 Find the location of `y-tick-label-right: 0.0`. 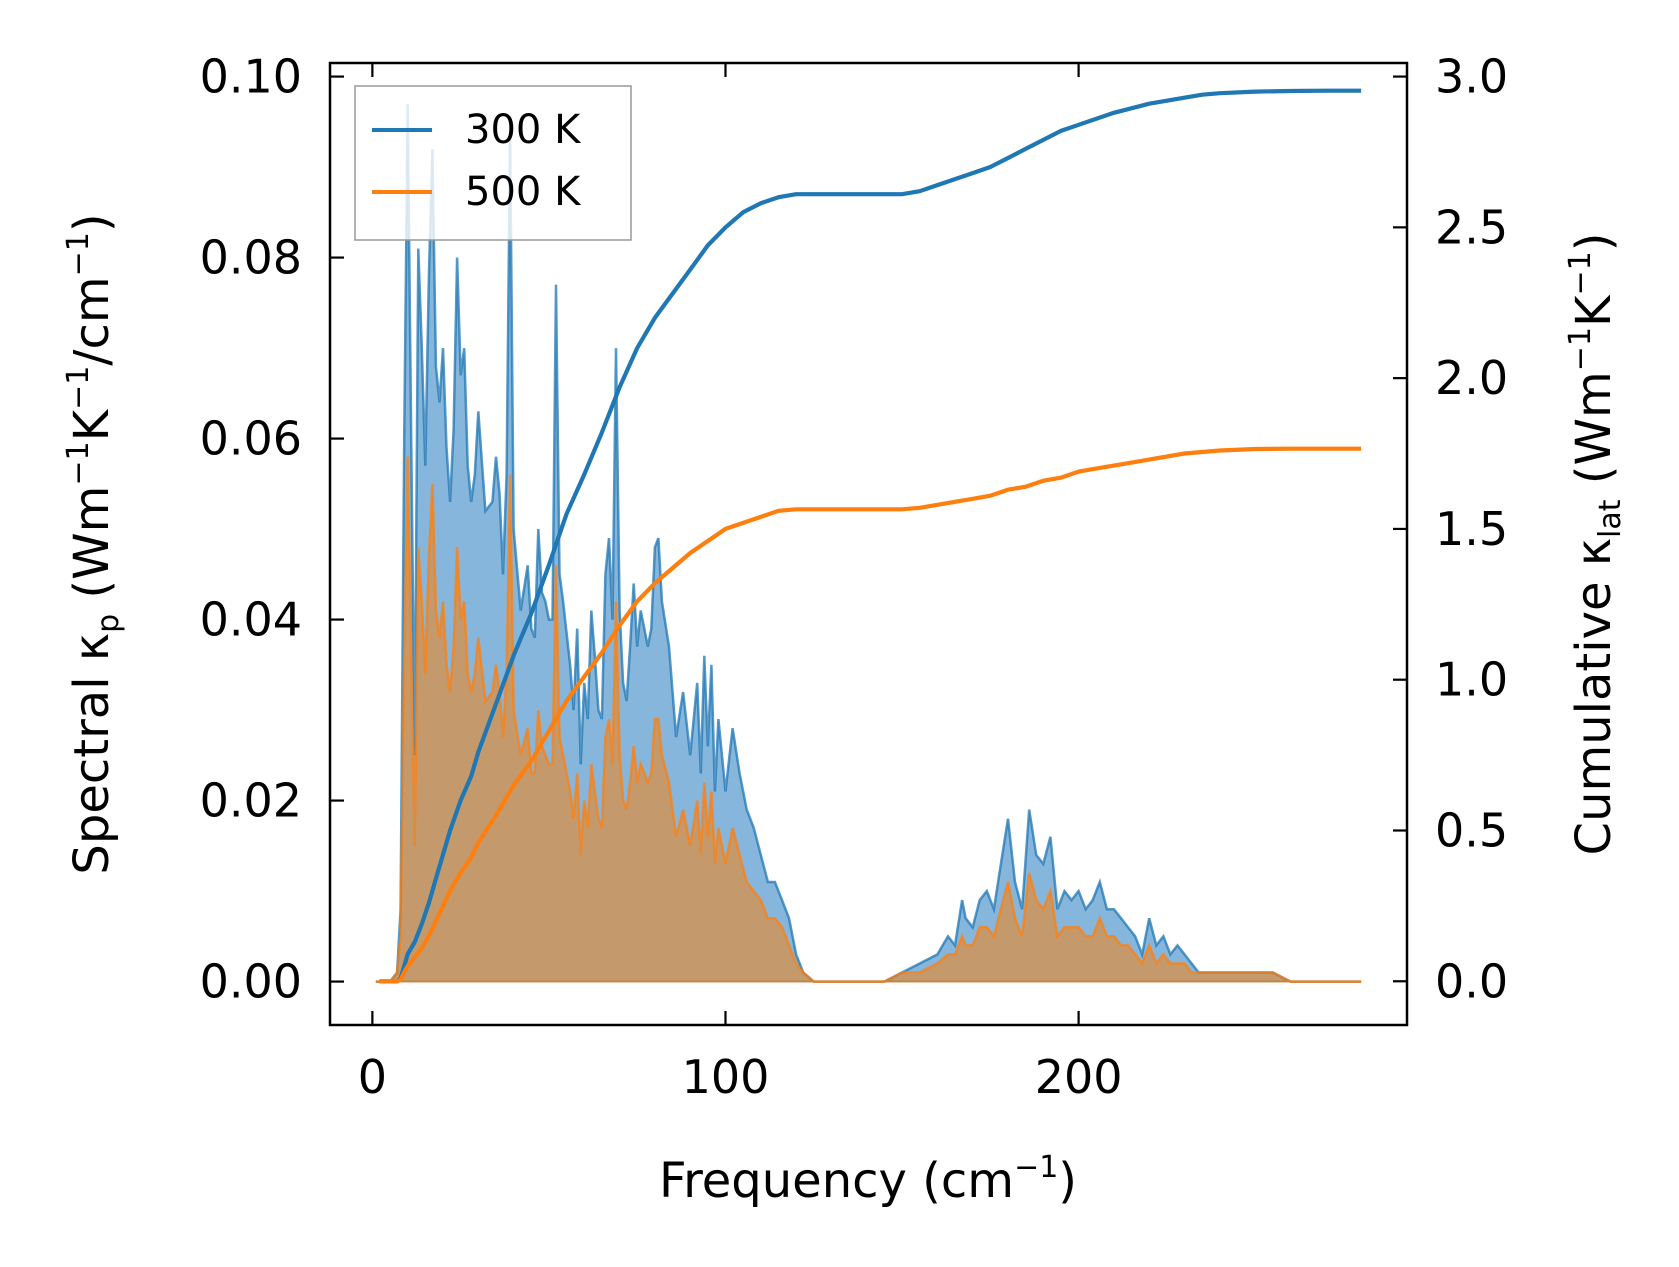

y-tick-label-right: 0.0 is located at coordinates (1471, 981).